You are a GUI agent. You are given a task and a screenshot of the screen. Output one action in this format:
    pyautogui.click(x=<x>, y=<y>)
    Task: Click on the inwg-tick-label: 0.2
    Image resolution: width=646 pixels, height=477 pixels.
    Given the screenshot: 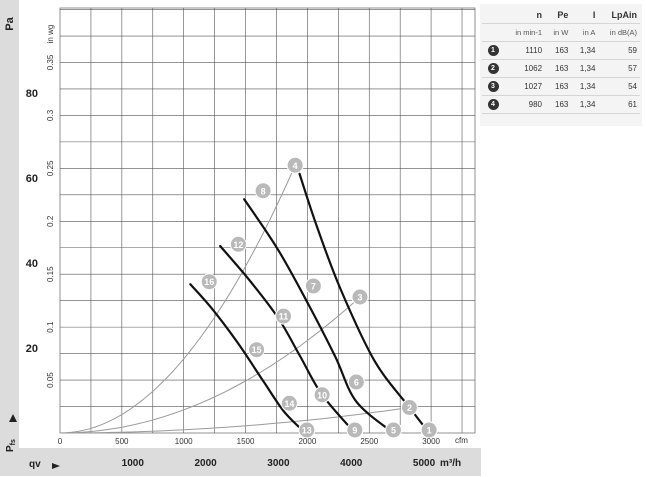 What is the action you would take?
    pyautogui.click(x=50, y=221)
    